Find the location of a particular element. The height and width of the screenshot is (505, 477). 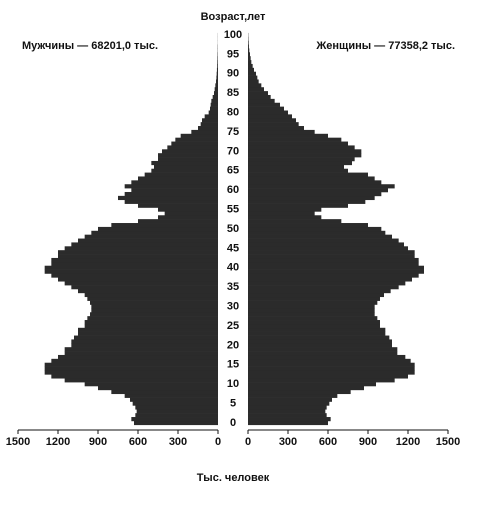

y-tick-label: 20 is located at coordinates (233, 345).